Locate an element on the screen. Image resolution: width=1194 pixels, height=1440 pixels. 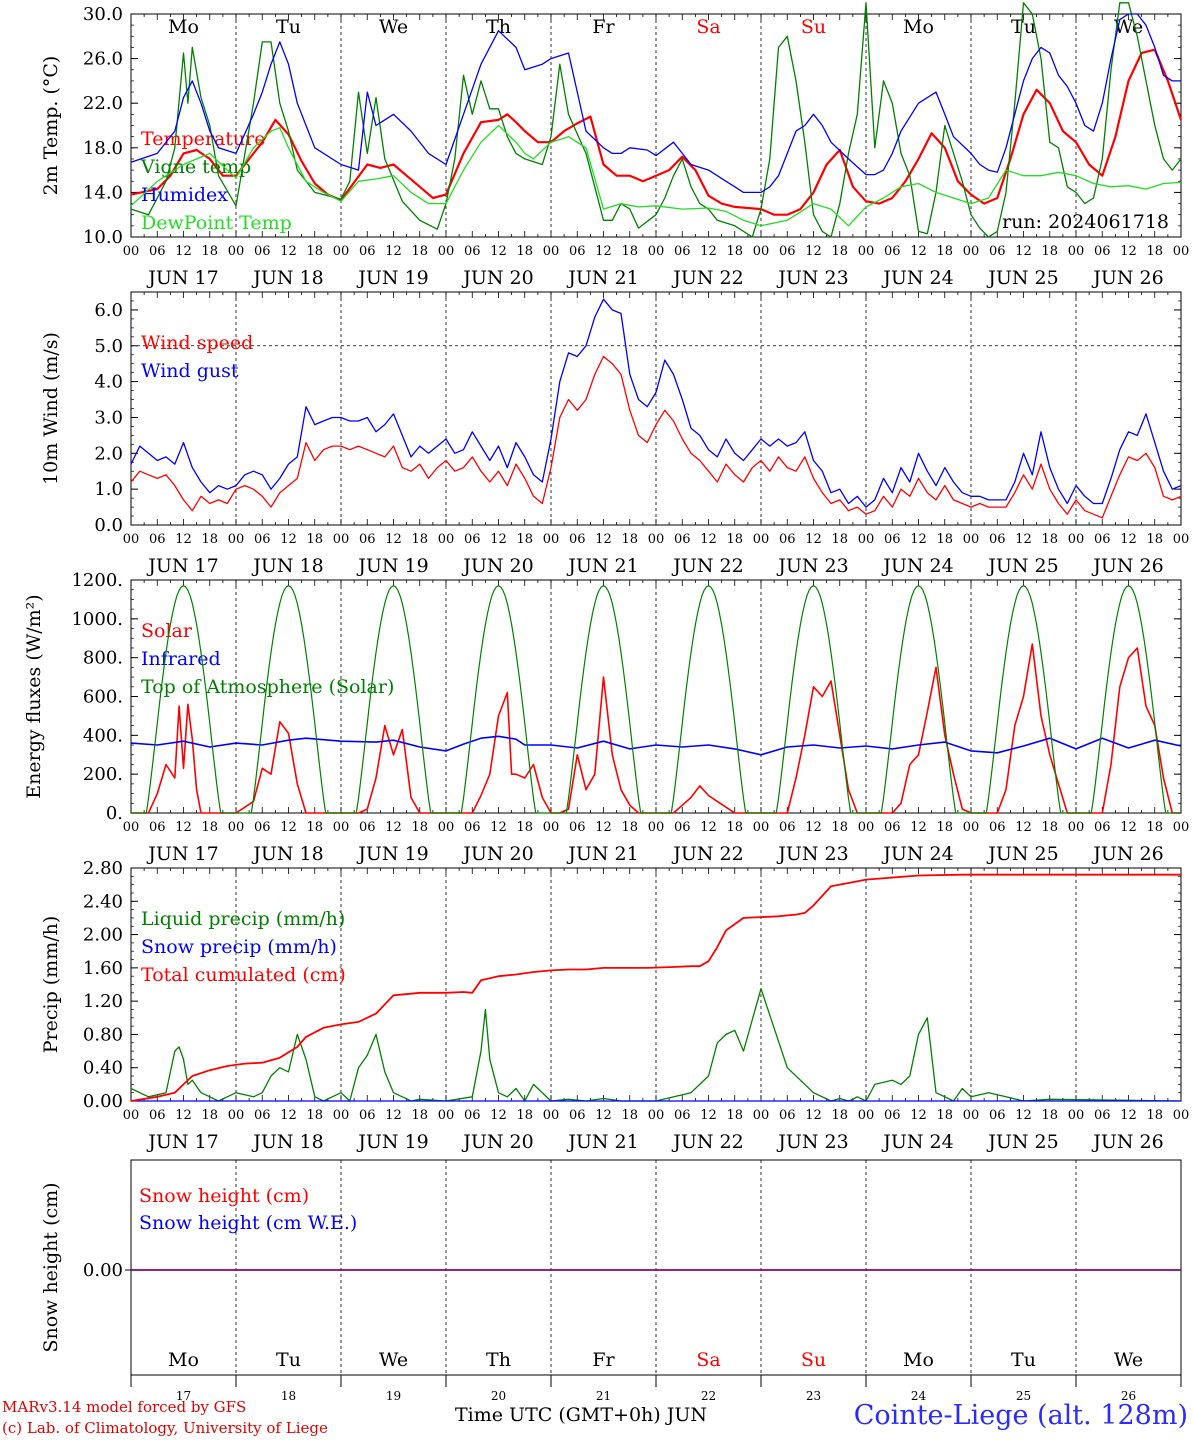
liquid-precip-mm-h-line is located at coordinates (656, 1045).